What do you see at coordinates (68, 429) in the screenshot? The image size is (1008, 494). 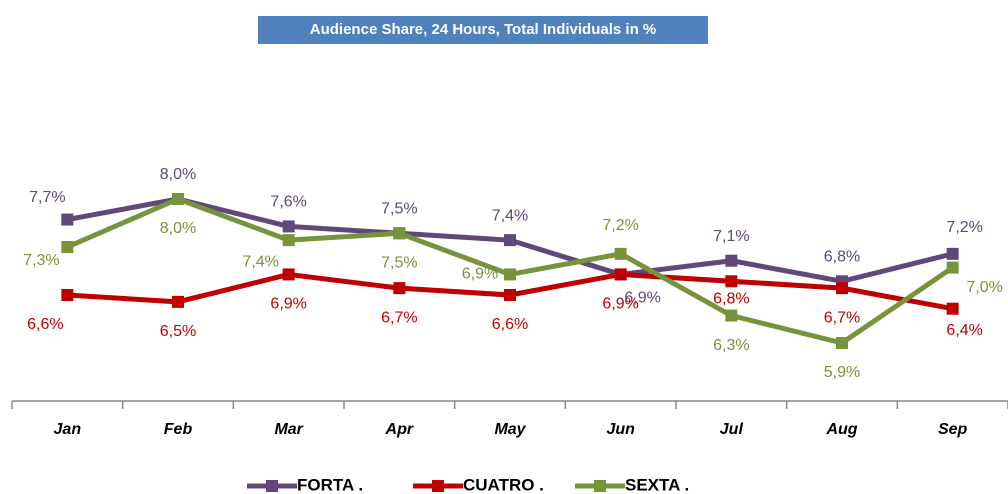 I see `x-tick-label: Jan` at bounding box center [68, 429].